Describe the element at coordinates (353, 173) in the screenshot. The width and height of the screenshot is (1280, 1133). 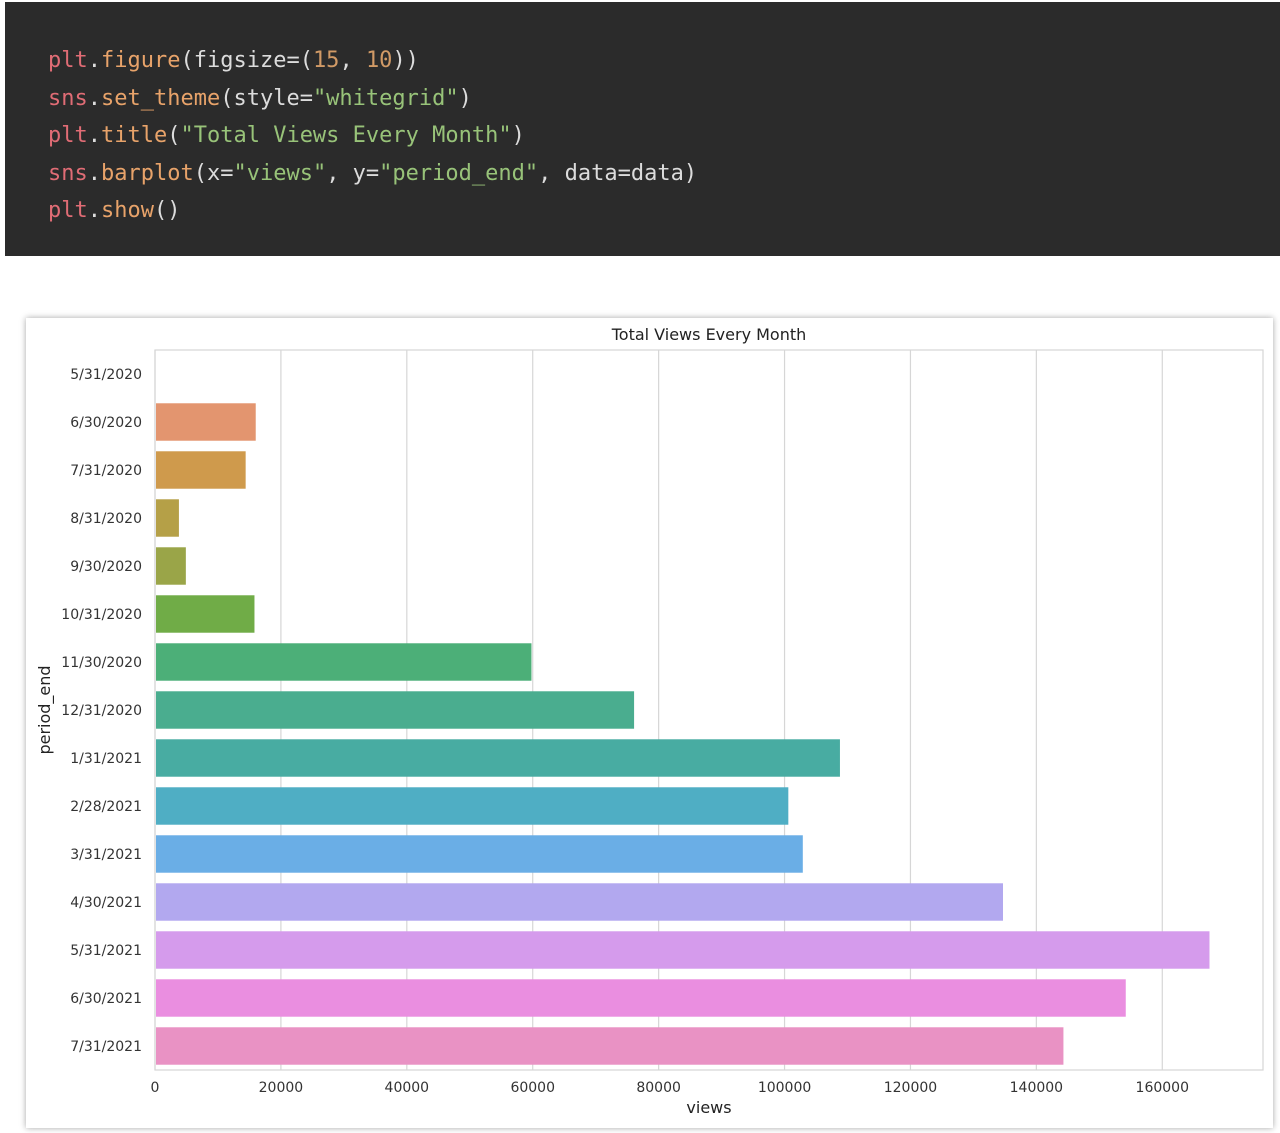
I see `code-token: , y=` at that location.